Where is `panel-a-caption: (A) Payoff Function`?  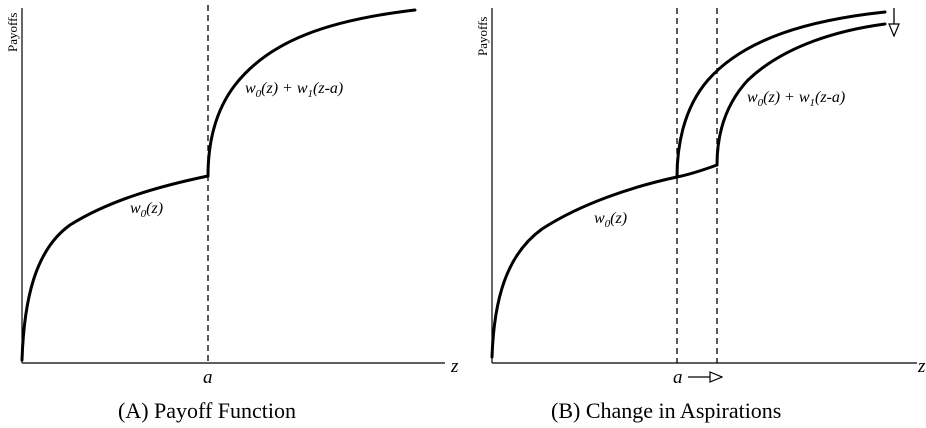
panel-a-caption: (A) Payoff Function is located at coordinates (207, 410).